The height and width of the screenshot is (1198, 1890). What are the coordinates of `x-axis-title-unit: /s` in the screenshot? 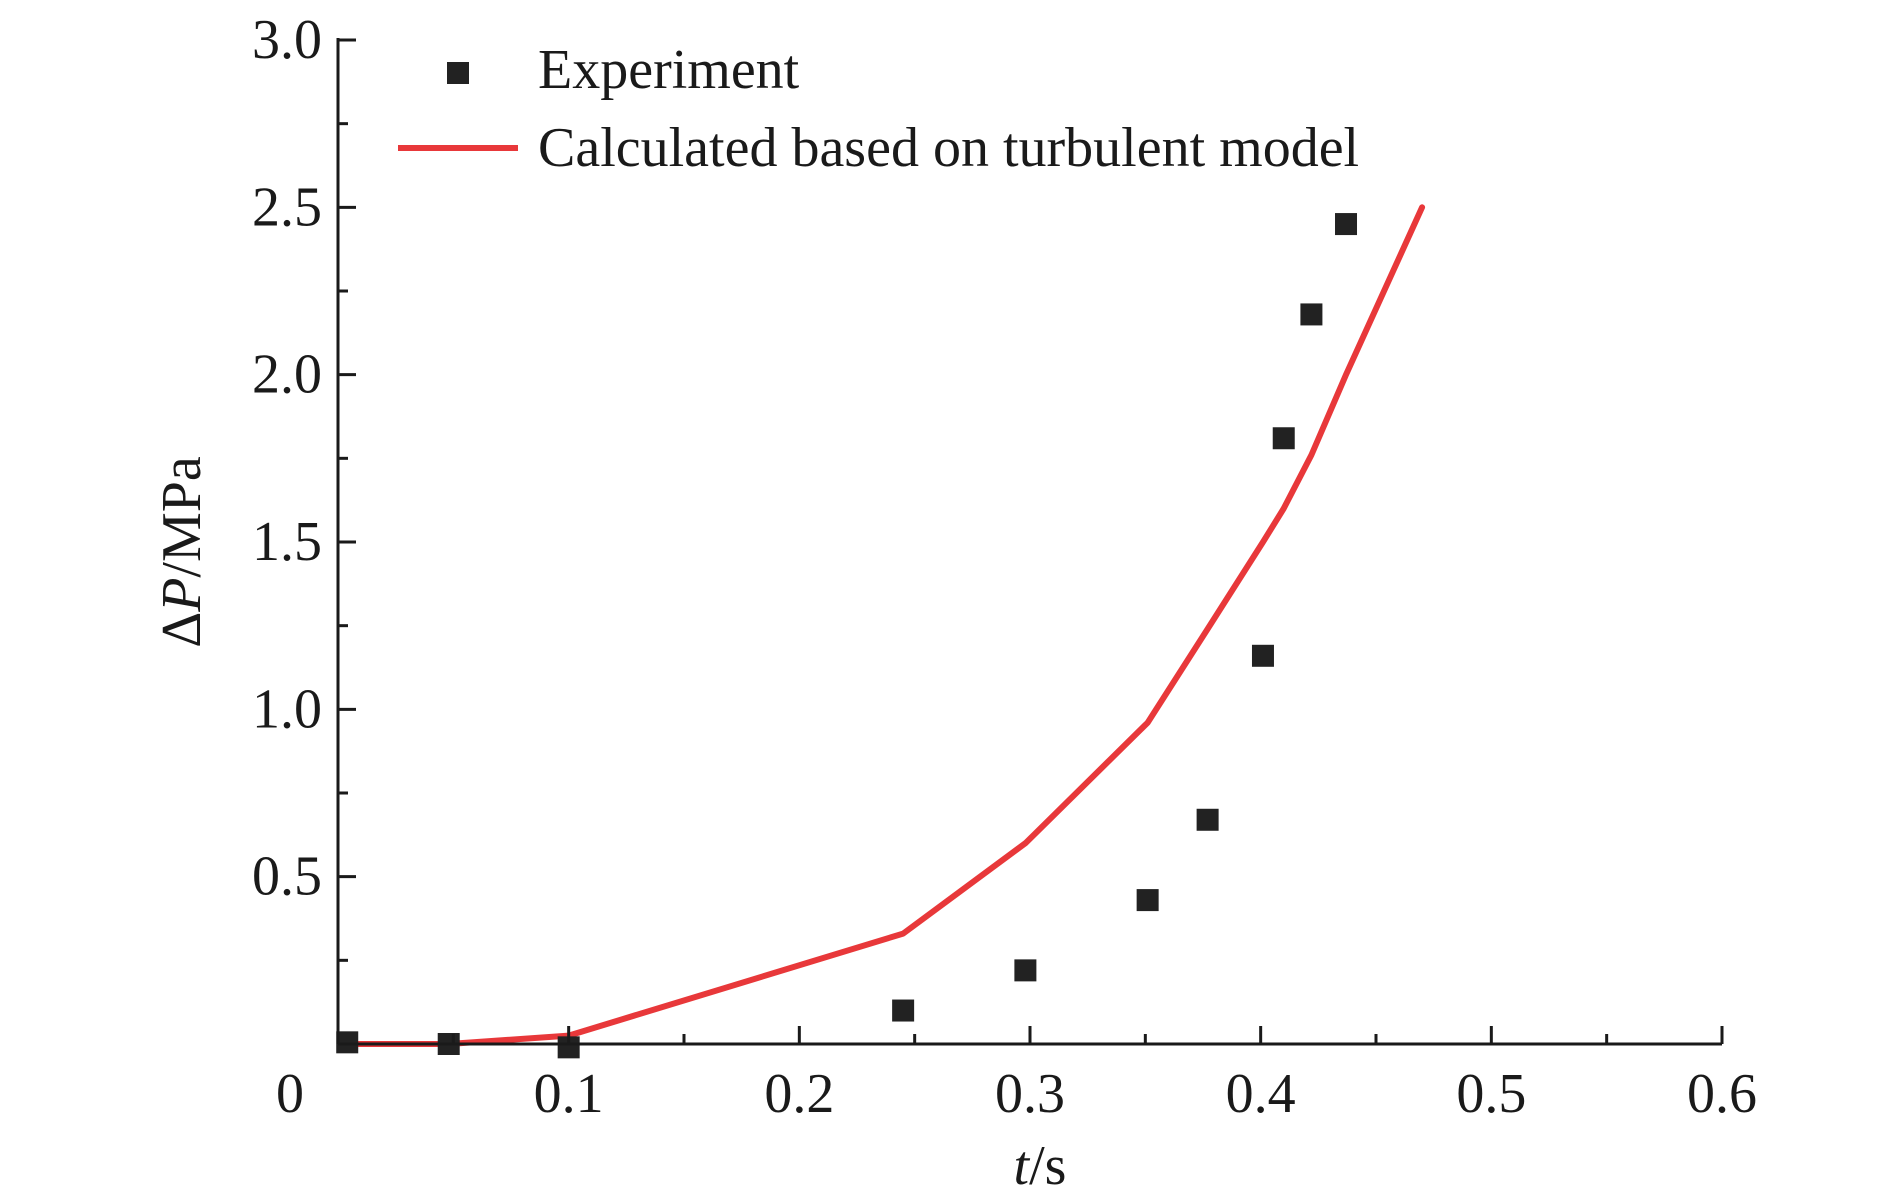 It's located at (1047, 1166).